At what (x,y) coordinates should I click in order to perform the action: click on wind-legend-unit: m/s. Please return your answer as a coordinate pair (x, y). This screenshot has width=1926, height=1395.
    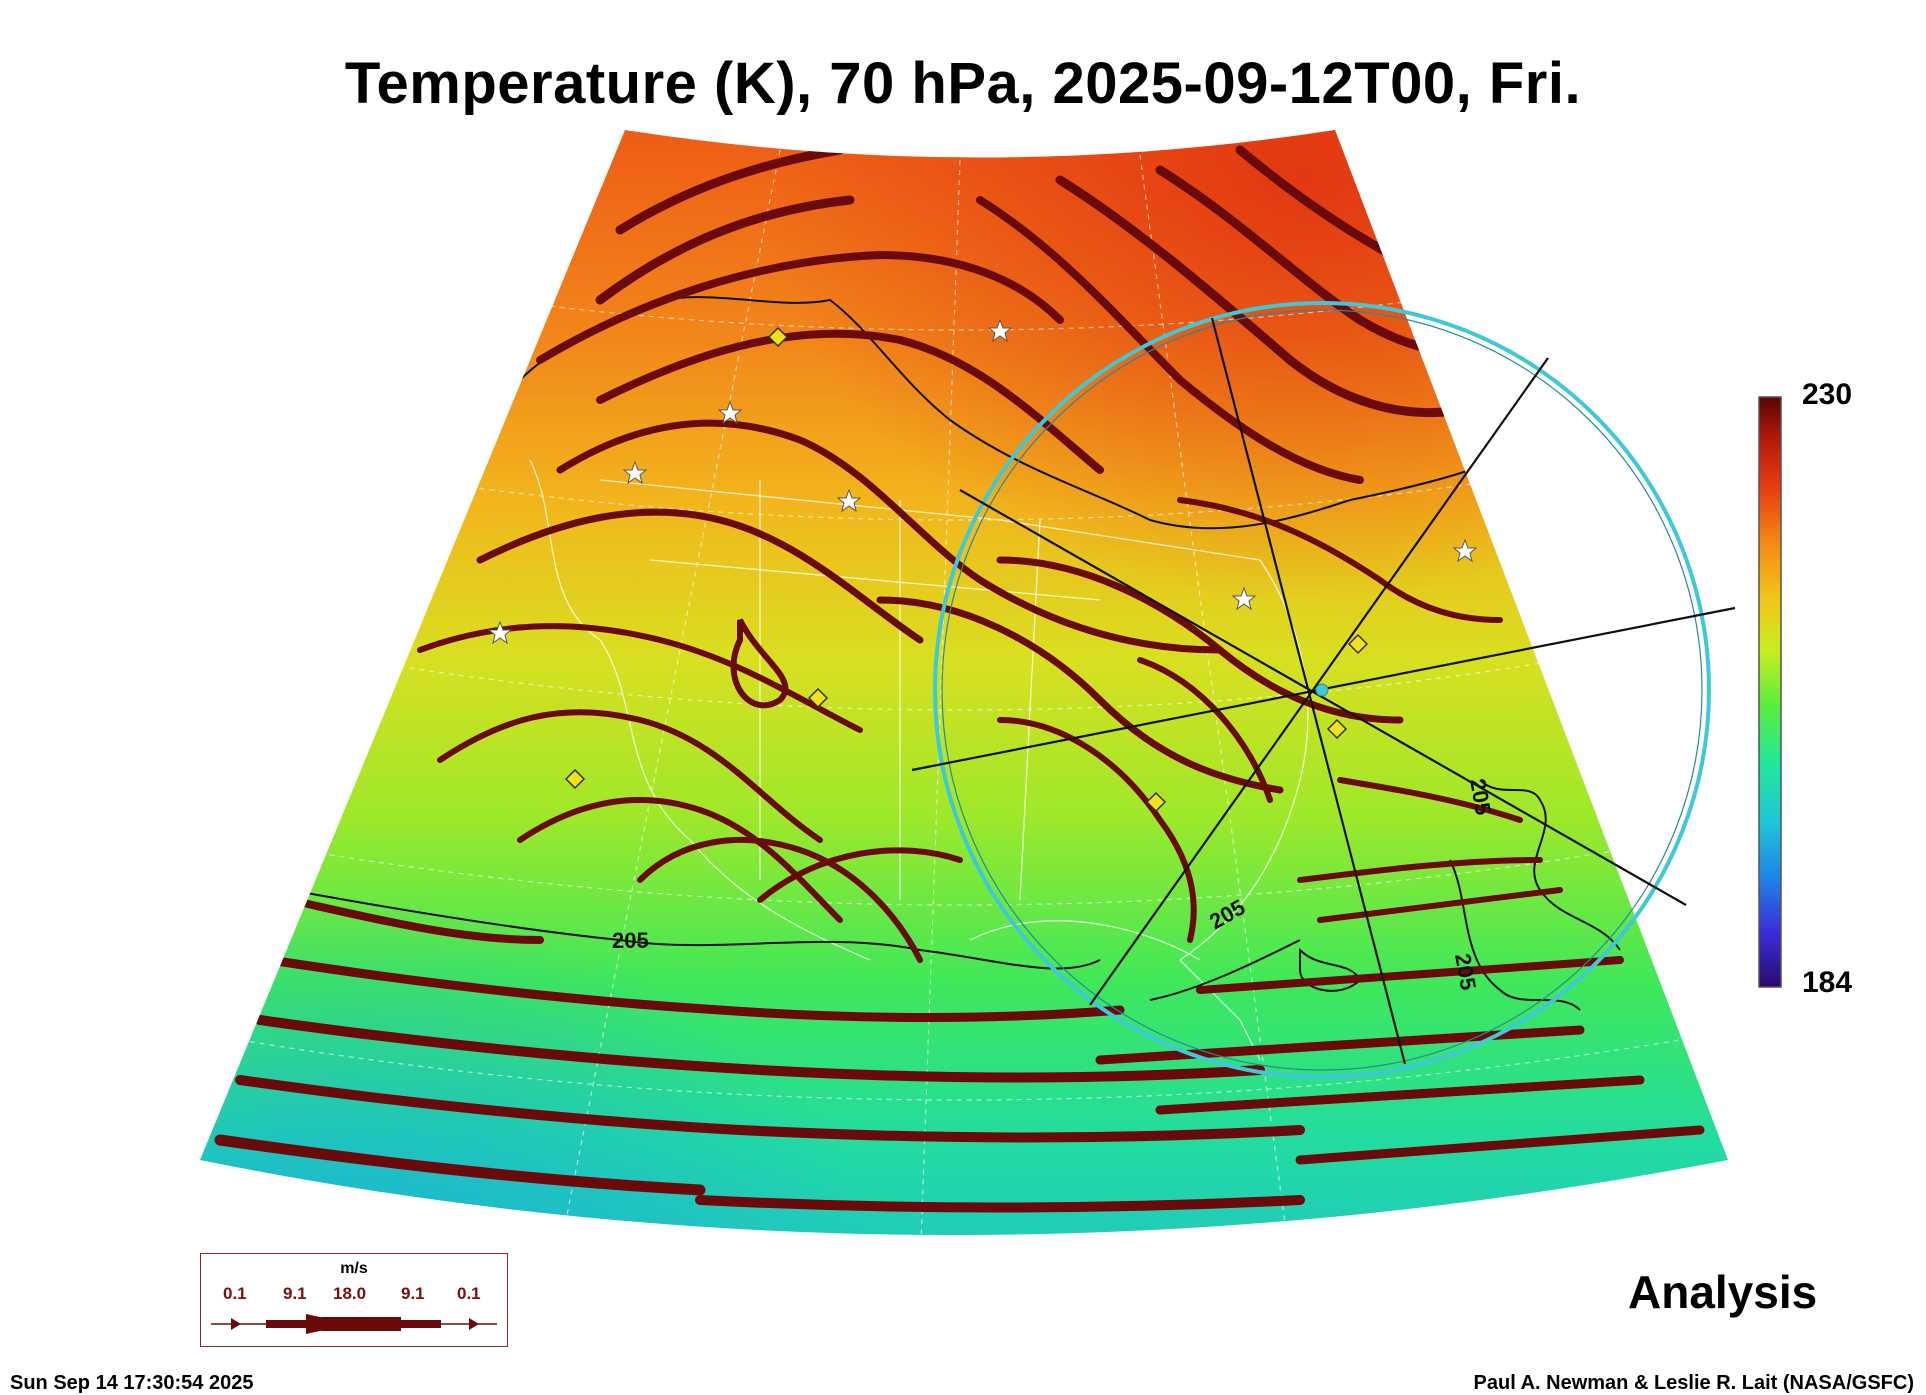
    Looking at the image, I should click on (354, 1268).